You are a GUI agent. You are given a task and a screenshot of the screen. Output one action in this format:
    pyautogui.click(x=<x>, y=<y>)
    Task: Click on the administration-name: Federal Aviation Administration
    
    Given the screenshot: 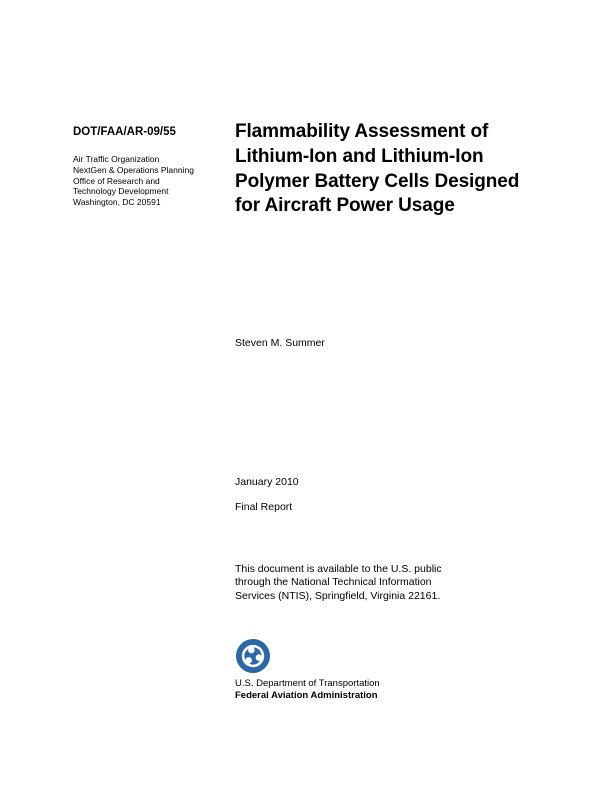 What is the action you would take?
    pyautogui.click(x=306, y=695)
    